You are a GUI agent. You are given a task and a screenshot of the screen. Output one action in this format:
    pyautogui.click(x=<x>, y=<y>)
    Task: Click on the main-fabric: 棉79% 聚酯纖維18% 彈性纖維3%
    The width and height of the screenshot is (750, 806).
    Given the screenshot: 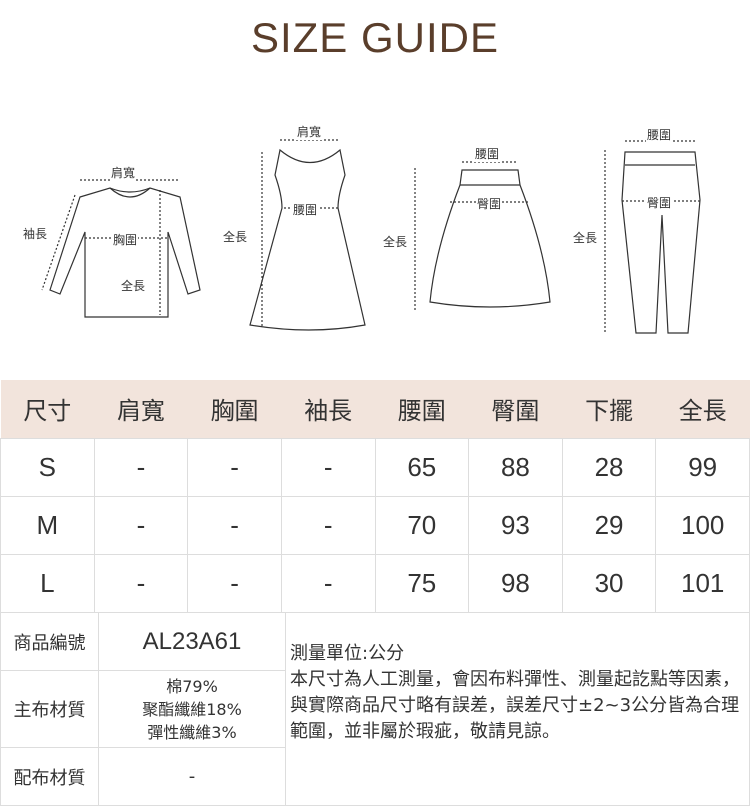 What is the action you would take?
    pyautogui.click(x=192, y=709)
    